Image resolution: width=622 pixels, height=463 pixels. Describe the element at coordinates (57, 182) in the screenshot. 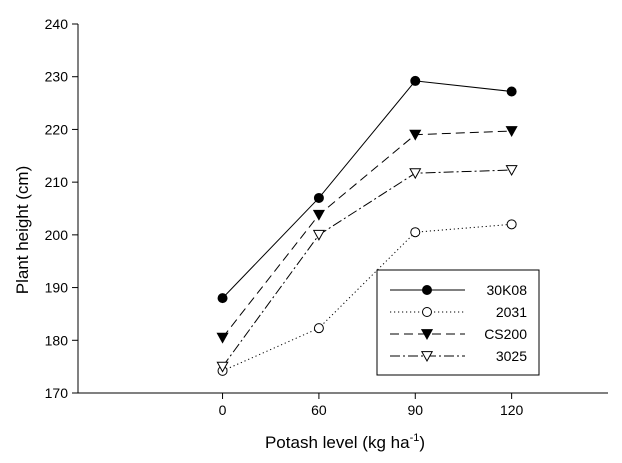

I see `y-tick-label: 210` at that location.